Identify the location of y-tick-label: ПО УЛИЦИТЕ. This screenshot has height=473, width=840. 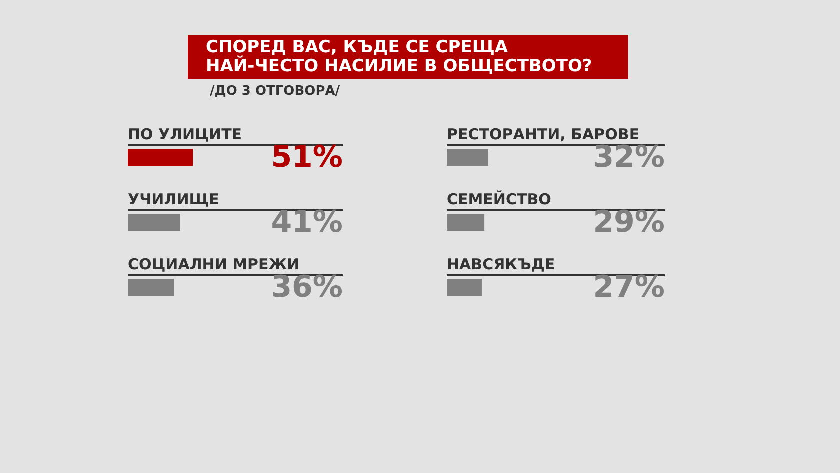
(185, 135).